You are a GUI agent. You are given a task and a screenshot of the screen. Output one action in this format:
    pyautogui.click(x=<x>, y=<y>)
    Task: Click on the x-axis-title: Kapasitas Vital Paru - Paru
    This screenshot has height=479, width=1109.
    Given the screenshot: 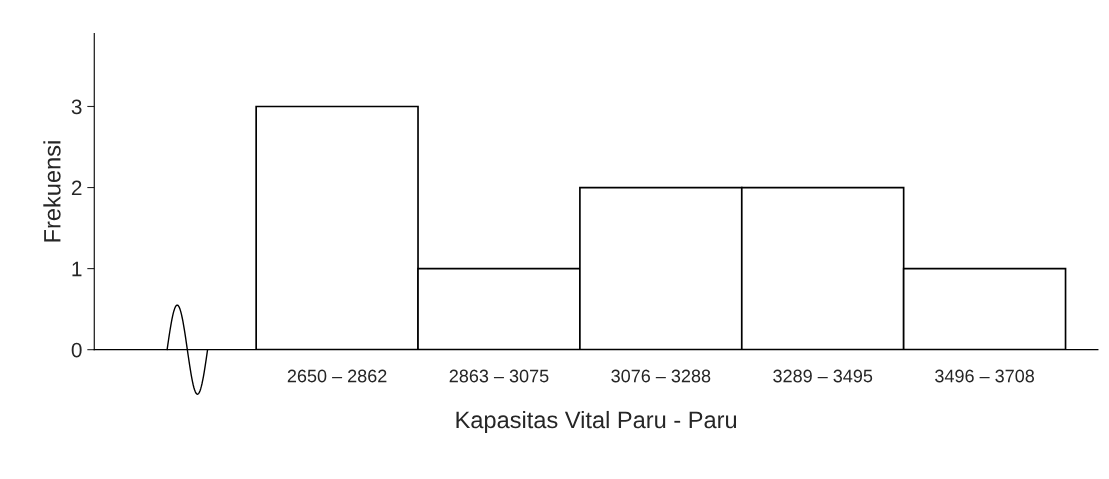 What is the action you would take?
    pyautogui.click(x=596, y=421)
    